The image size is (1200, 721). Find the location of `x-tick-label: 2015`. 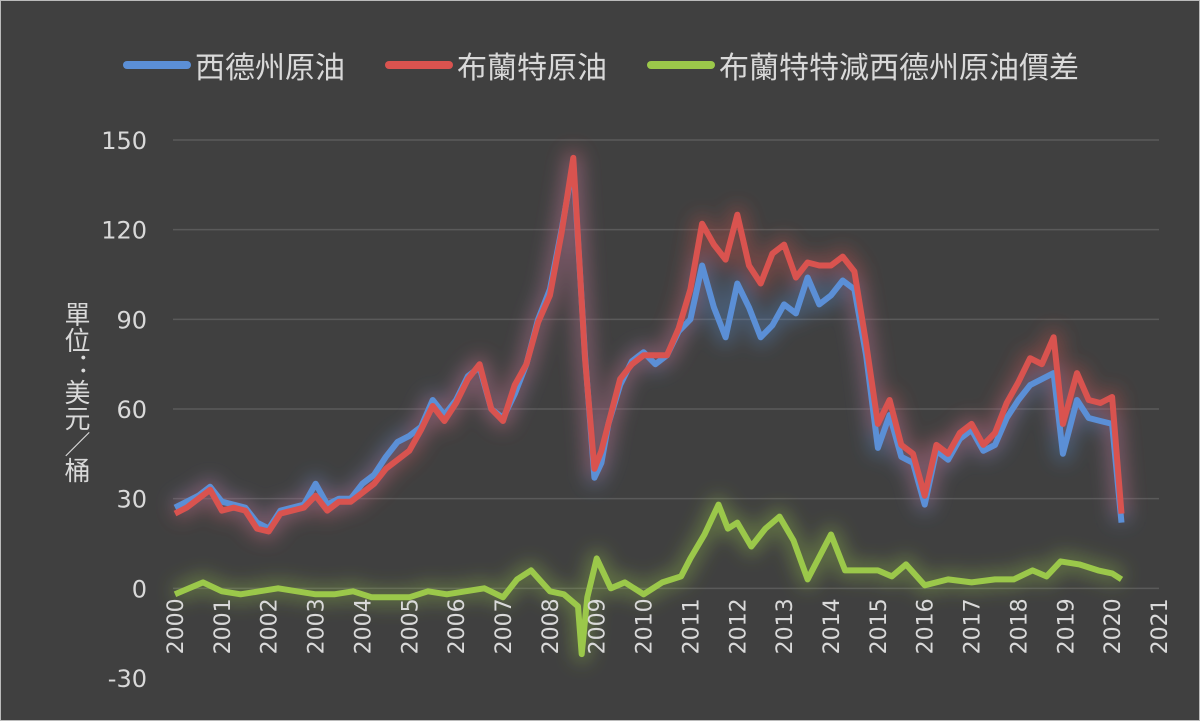

x-tick-label: 2015 is located at coordinates (879, 626).